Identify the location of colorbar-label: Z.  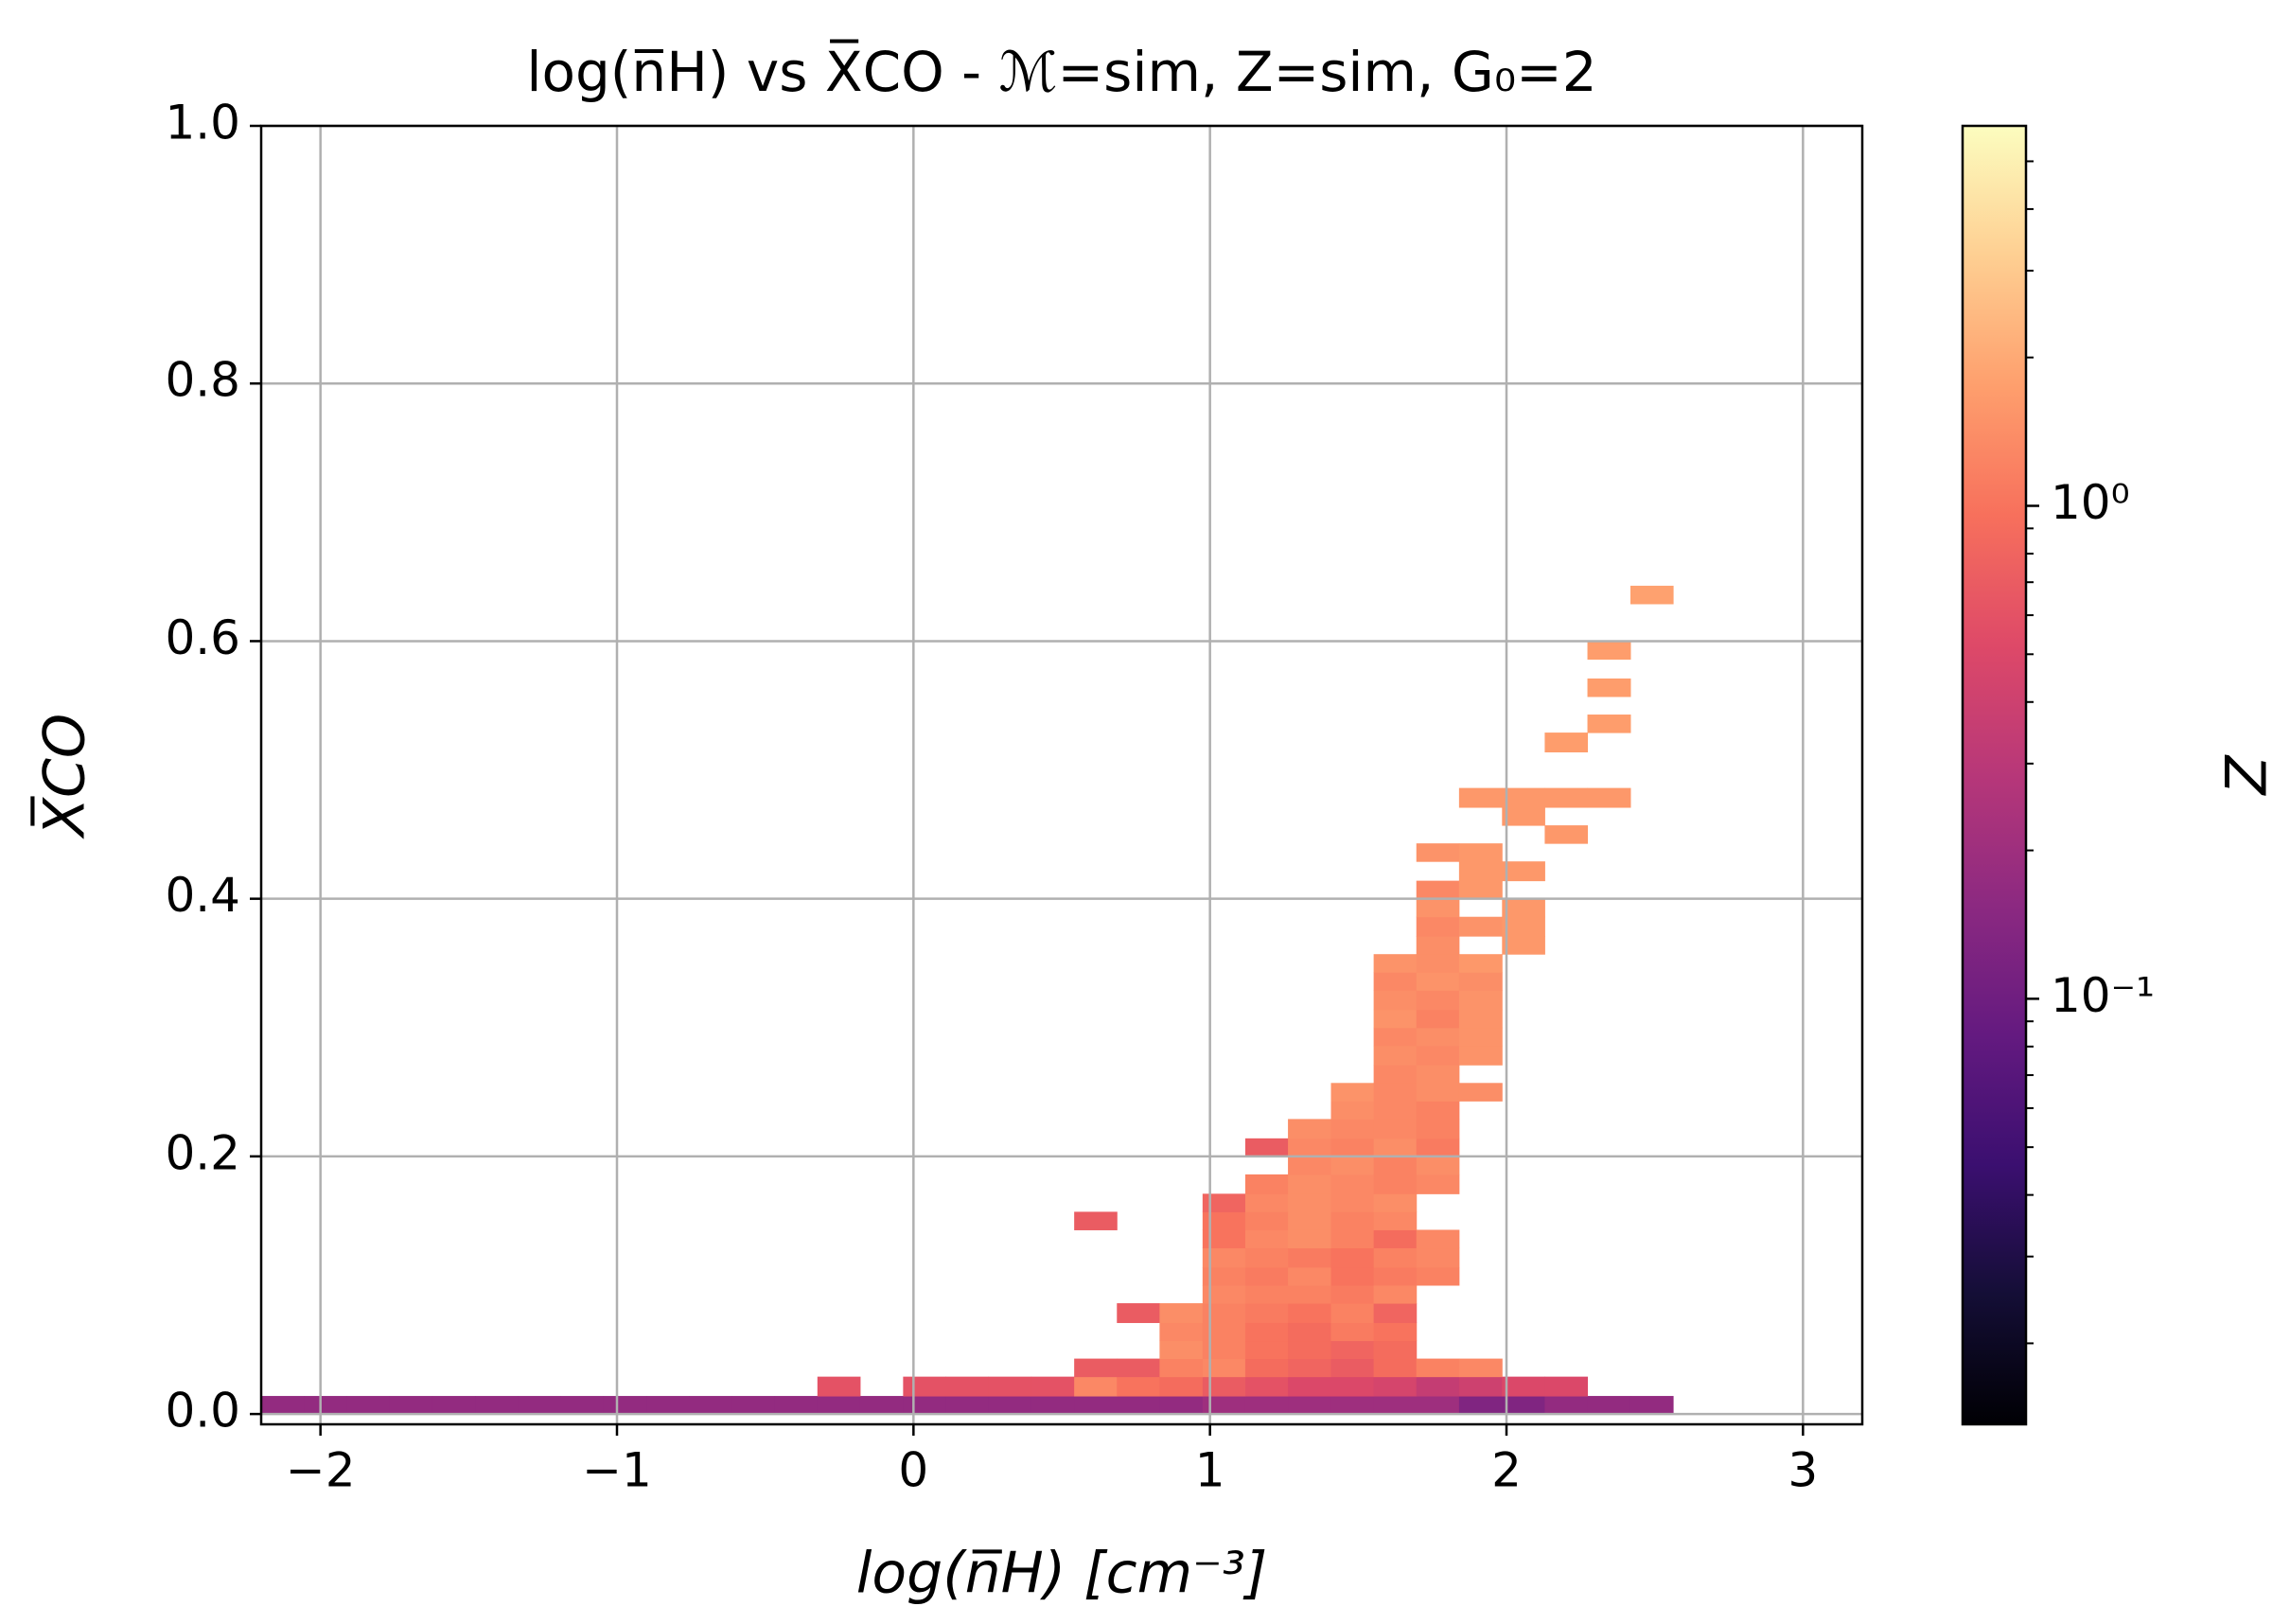
(2247, 775).